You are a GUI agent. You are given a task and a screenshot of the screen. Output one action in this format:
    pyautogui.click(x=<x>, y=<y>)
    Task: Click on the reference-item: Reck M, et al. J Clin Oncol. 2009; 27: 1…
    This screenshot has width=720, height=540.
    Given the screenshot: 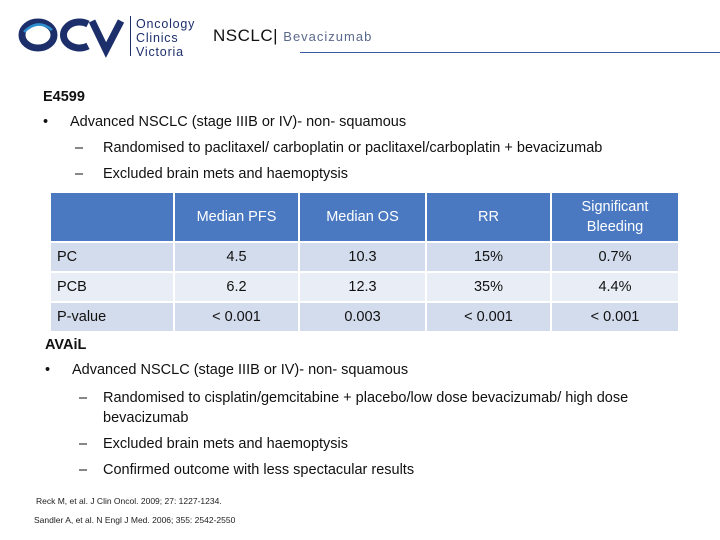 What is the action you would take?
    pyautogui.click(x=129, y=501)
    